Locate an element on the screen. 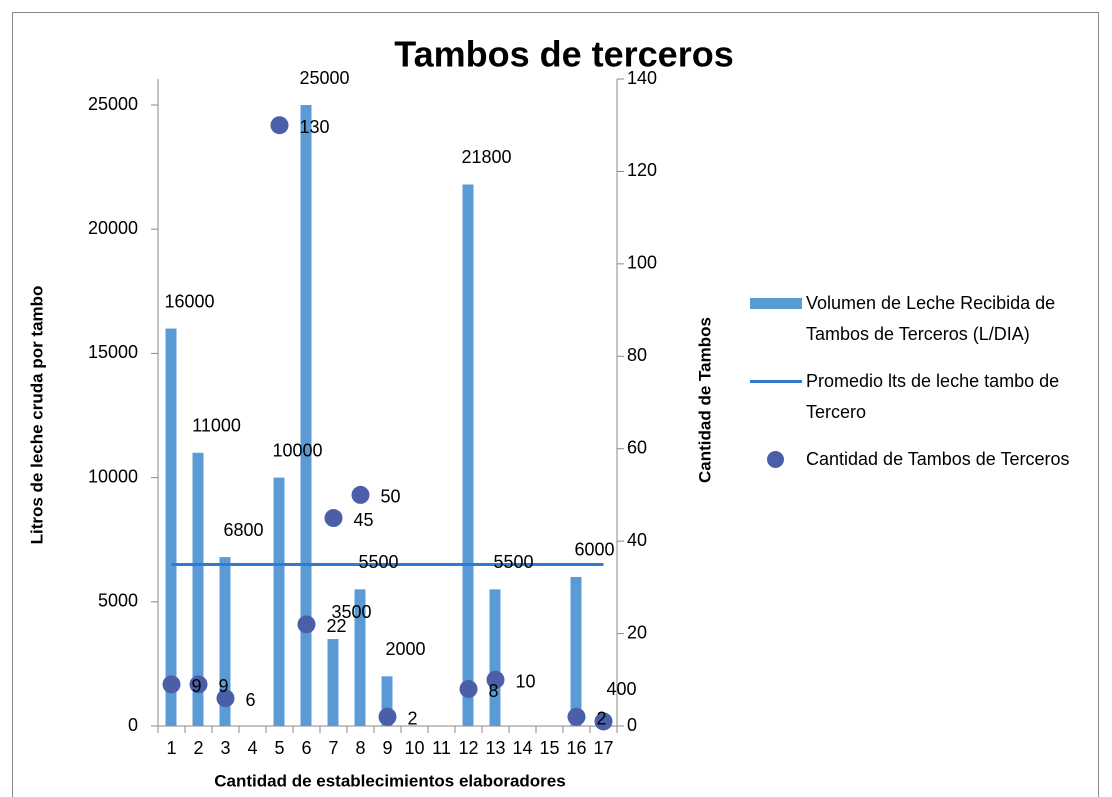 This screenshot has width=1112, height=797. x-tick-label: 13 is located at coordinates (495, 748).